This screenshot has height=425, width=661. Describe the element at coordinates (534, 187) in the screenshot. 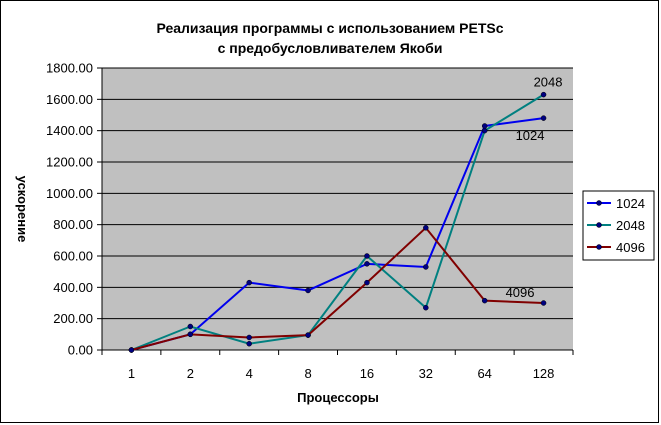

I see `annotations-group: 2048 1024 4096` at that location.